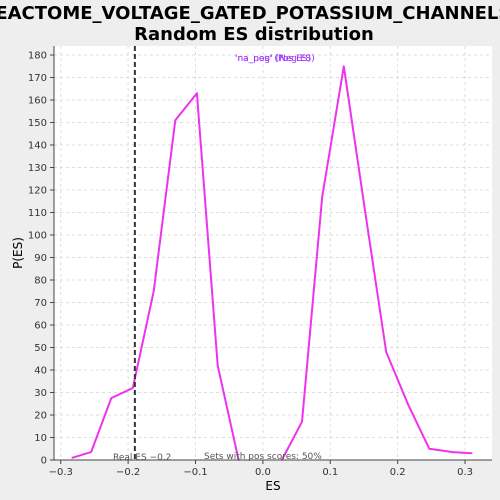 This screenshot has height=500, width=500. Describe the element at coordinates (40, 438) in the screenshot. I see `y-tick-label: 10` at that location.